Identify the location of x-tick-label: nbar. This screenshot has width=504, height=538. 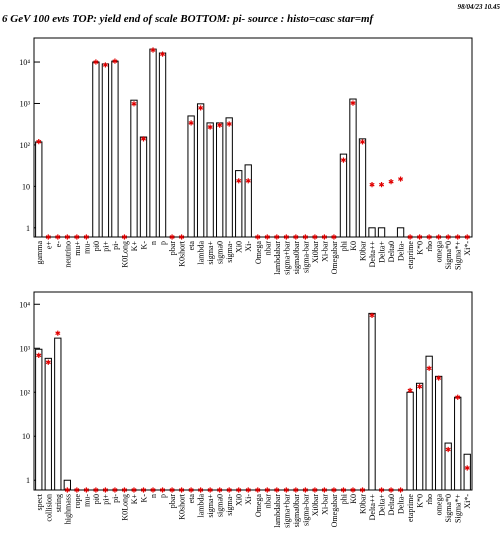
(267, 501).